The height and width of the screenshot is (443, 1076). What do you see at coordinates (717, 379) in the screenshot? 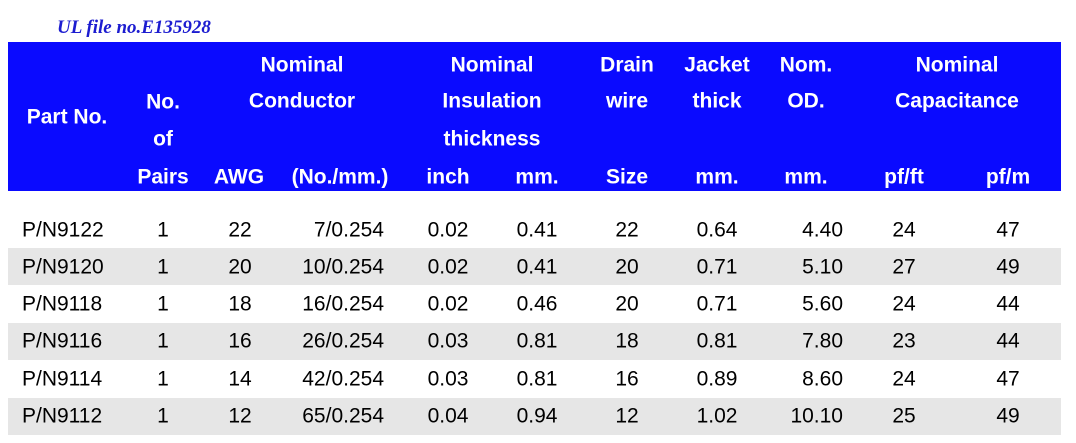
I see `table-cell: 0.89` at bounding box center [717, 379].